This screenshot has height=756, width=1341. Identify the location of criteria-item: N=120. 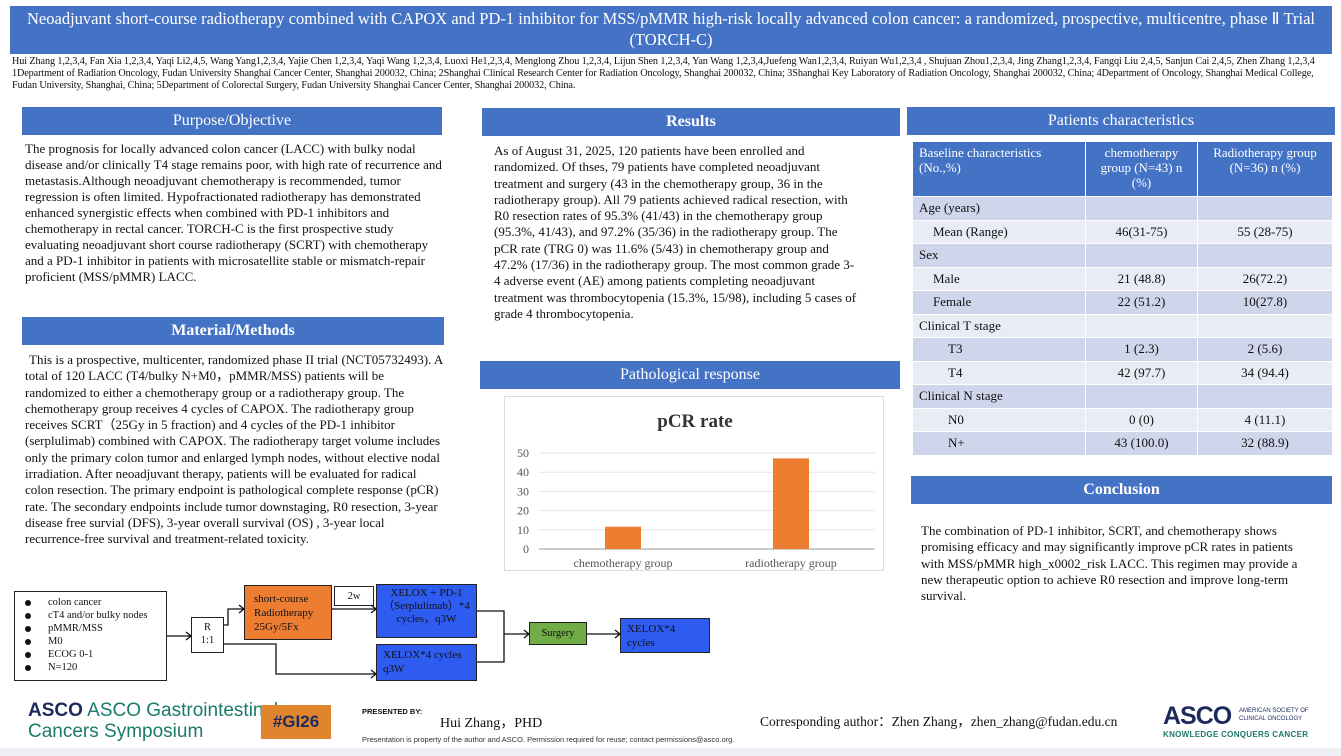
(95, 667).